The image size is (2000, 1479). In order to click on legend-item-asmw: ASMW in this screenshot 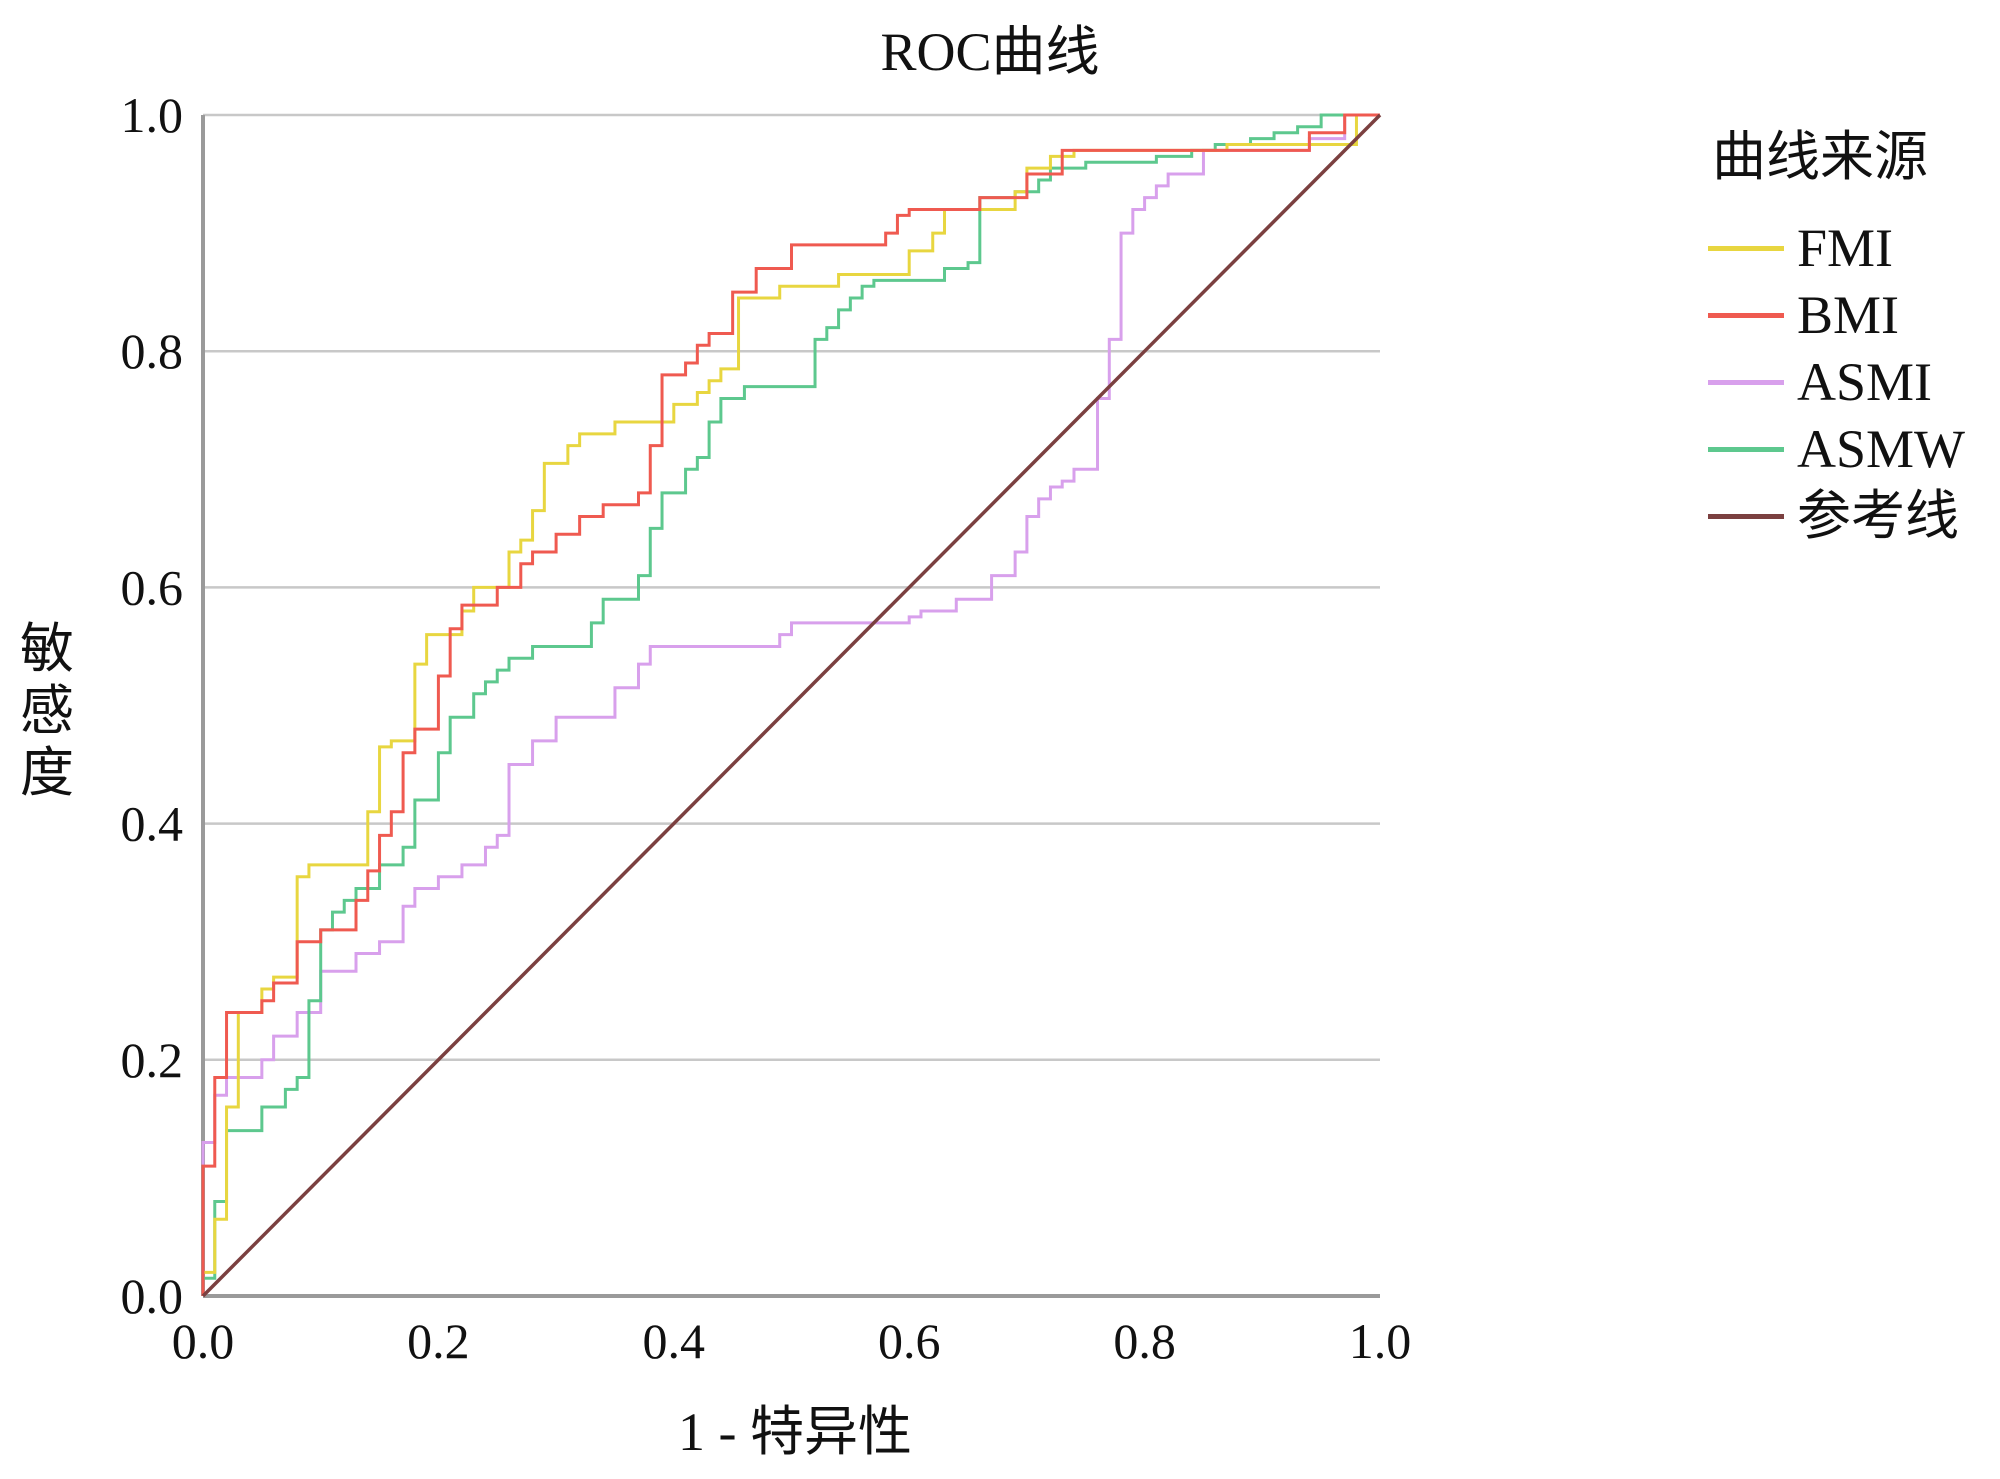, I will do `click(1850, 448)`.